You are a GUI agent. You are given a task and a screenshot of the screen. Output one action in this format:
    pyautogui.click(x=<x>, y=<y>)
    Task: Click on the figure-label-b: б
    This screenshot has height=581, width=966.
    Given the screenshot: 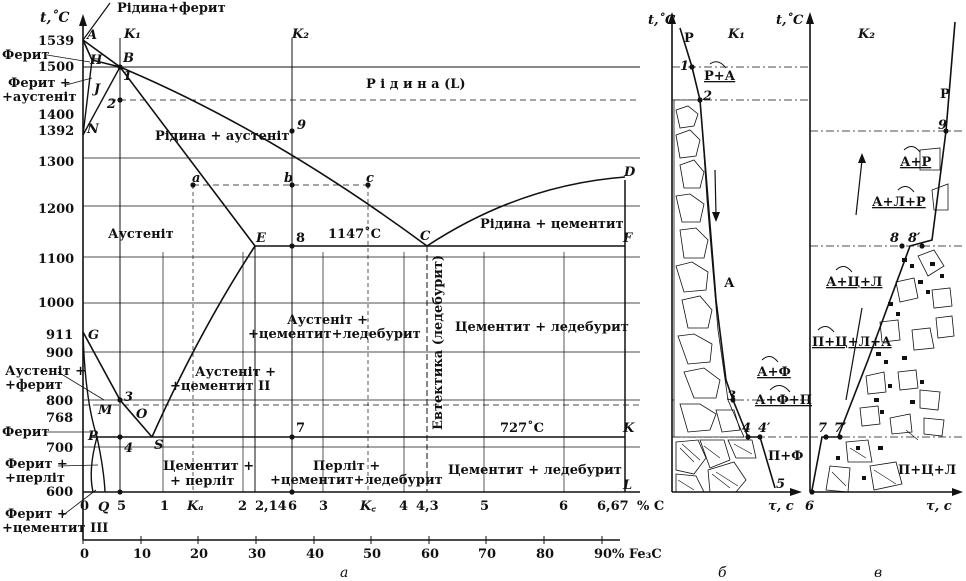 What is the action you would take?
    pyautogui.click(x=722, y=573)
    